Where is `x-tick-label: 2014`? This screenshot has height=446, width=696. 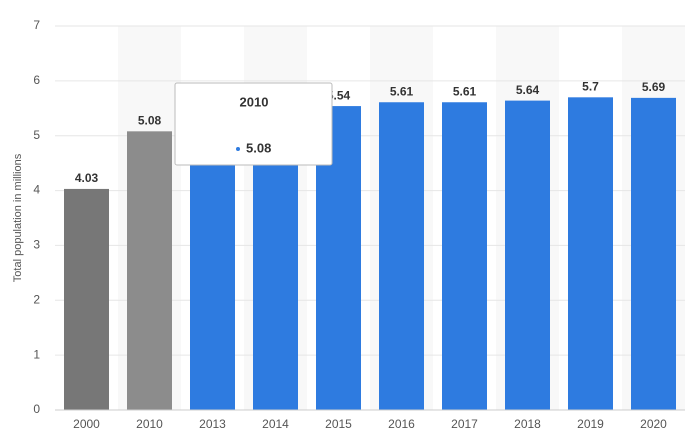 x-tick-label: 2014 is located at coordinates (275, 424).